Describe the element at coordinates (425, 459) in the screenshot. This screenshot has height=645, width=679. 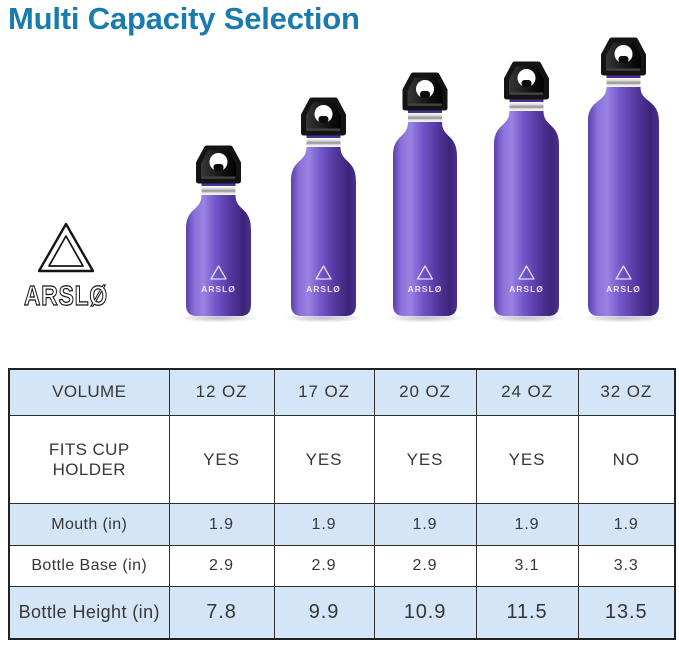
I see `cell-cupholder-20oz: YES` at that location.